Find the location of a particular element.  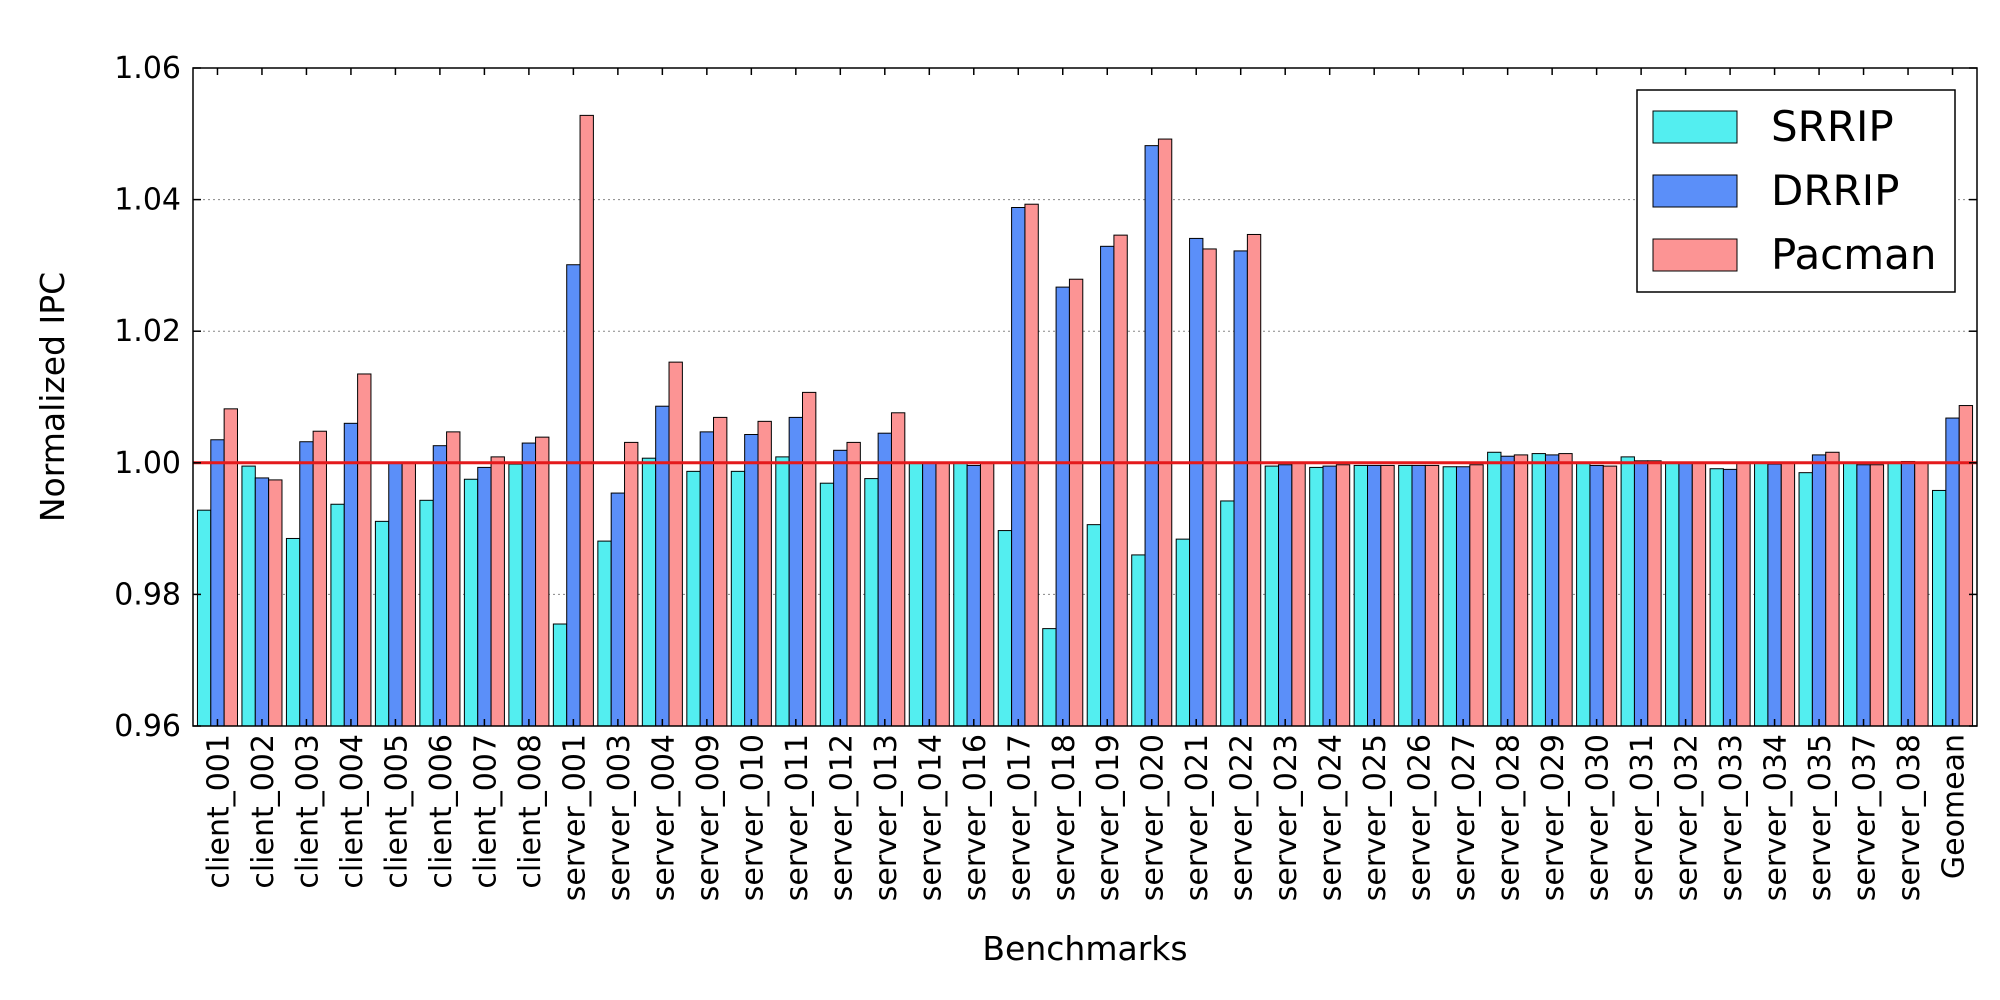

x-tick-label: server_030 is located at coordinates (1598, 817).